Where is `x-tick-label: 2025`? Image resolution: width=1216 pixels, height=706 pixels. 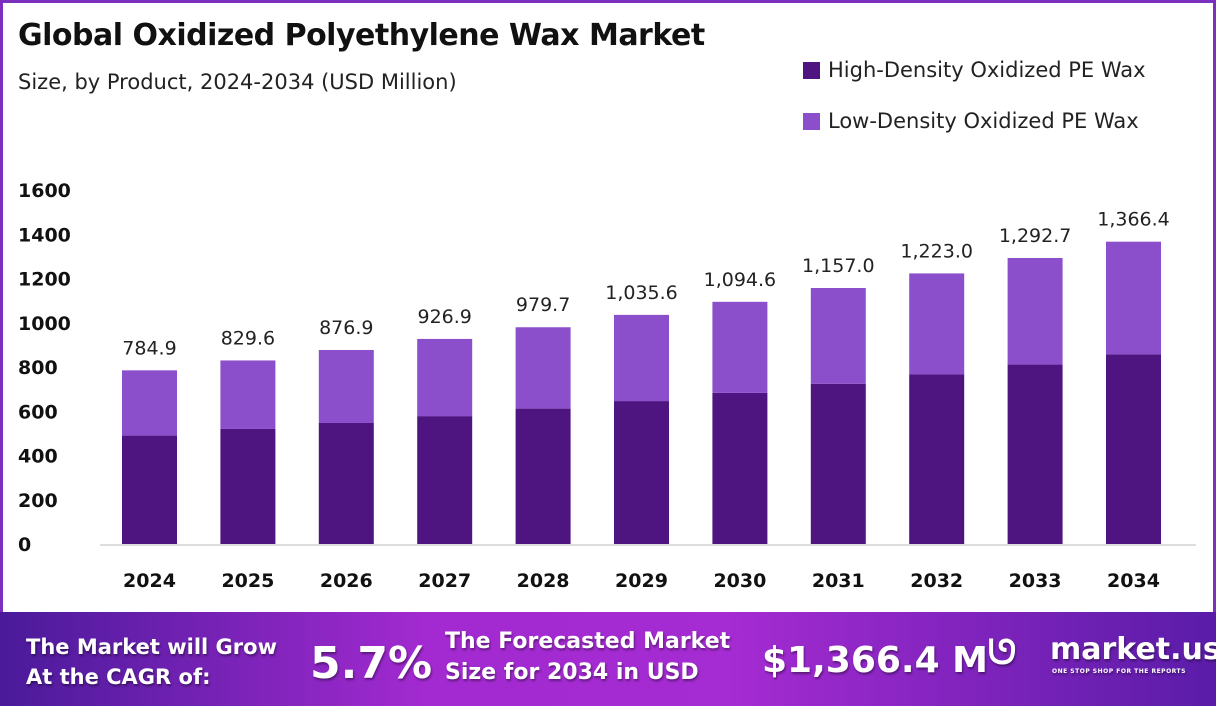
x-tick-label: 2025 is located at coordinates (247, 581).